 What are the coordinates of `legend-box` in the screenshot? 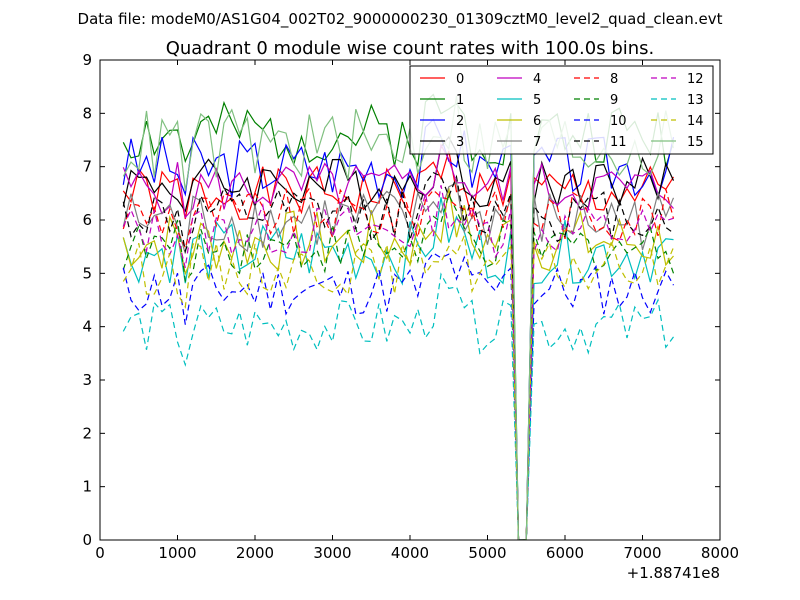 It's located at (561, 110).